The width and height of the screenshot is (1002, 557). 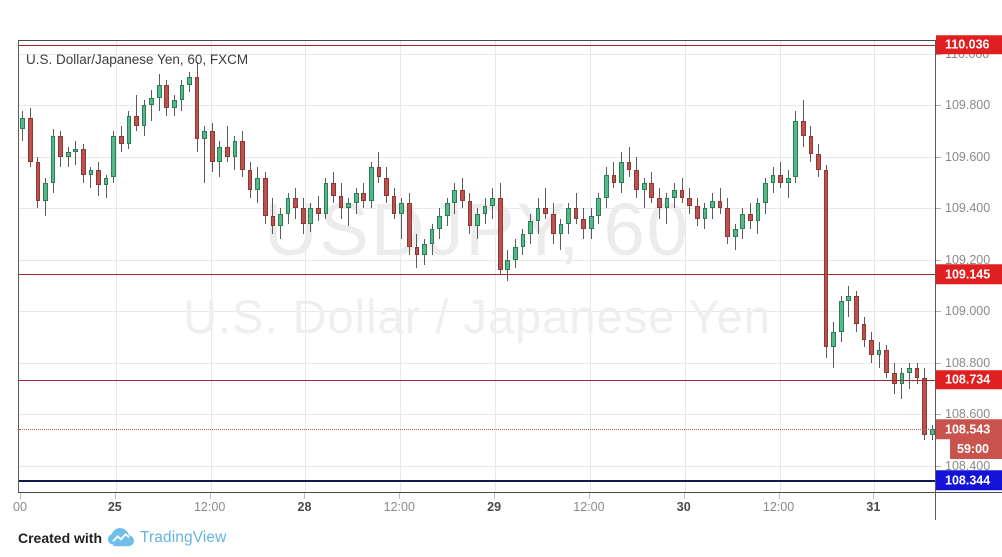 What do you see at coordinates (969, 429) in the screenshot?
I see `price-badge: 108.543` at bounding box center [969, 429].